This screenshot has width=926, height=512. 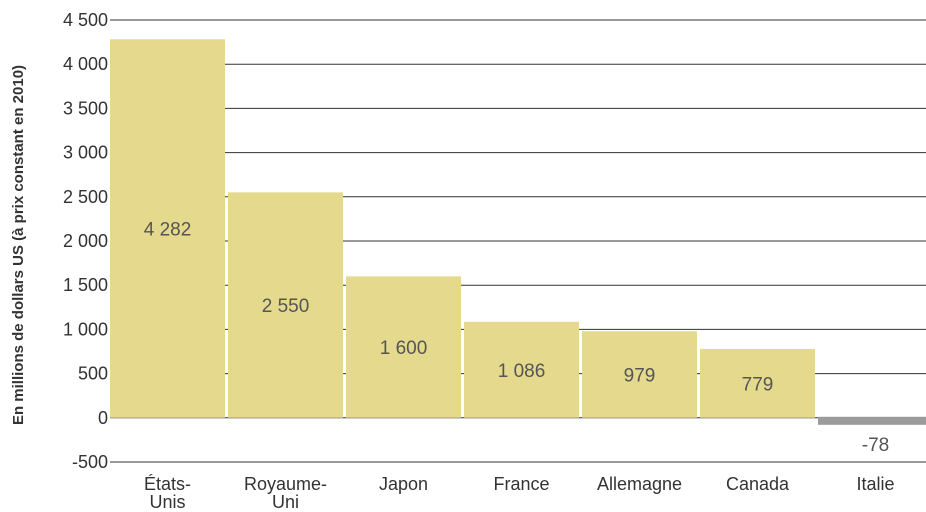 I want to click on bar-value-label: 779, so click(x=758, y=384).